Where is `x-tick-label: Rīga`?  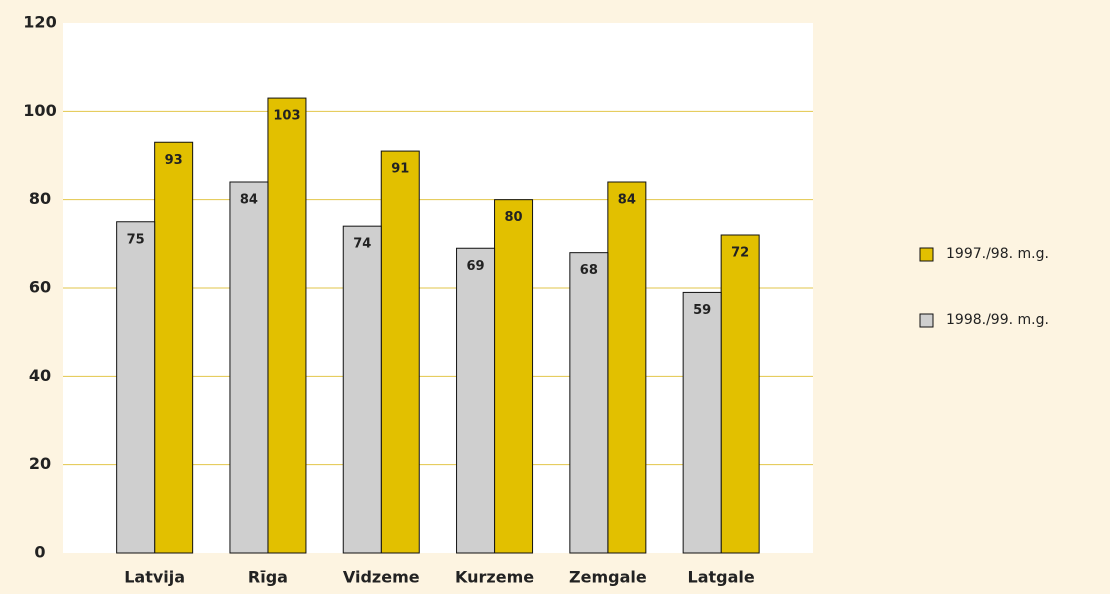 x-tick-label: Rīga is located at coordinates (268, 577).